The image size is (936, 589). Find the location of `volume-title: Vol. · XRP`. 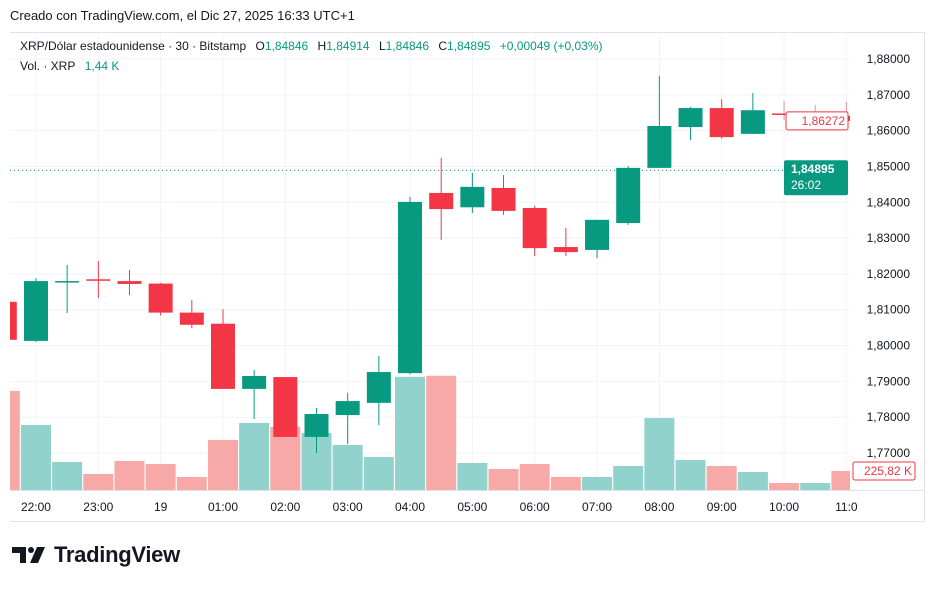

volume-title: Vol. · XRP is located at coordinates (48, 66).